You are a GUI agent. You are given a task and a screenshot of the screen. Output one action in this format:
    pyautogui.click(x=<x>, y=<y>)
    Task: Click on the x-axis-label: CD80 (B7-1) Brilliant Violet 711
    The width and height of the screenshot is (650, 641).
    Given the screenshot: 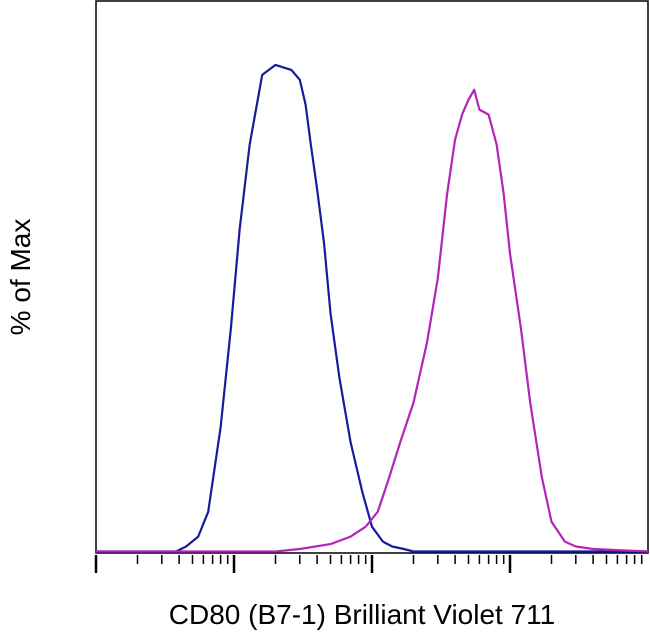 What is the action you would take?
    pyautogui.click(x=362, y=614)
    